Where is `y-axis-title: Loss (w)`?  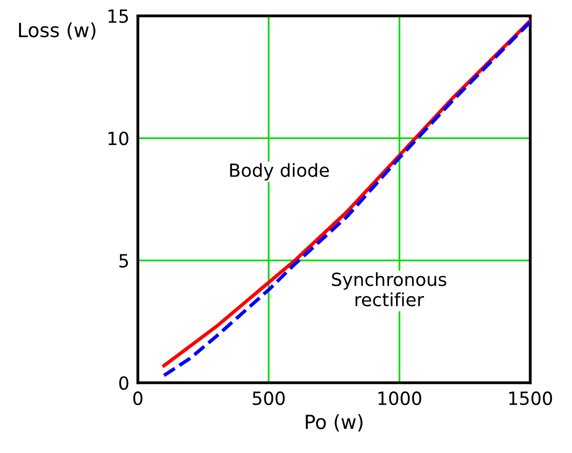
y-axis-title: Loss (w) is located at coordinates (57, 31).